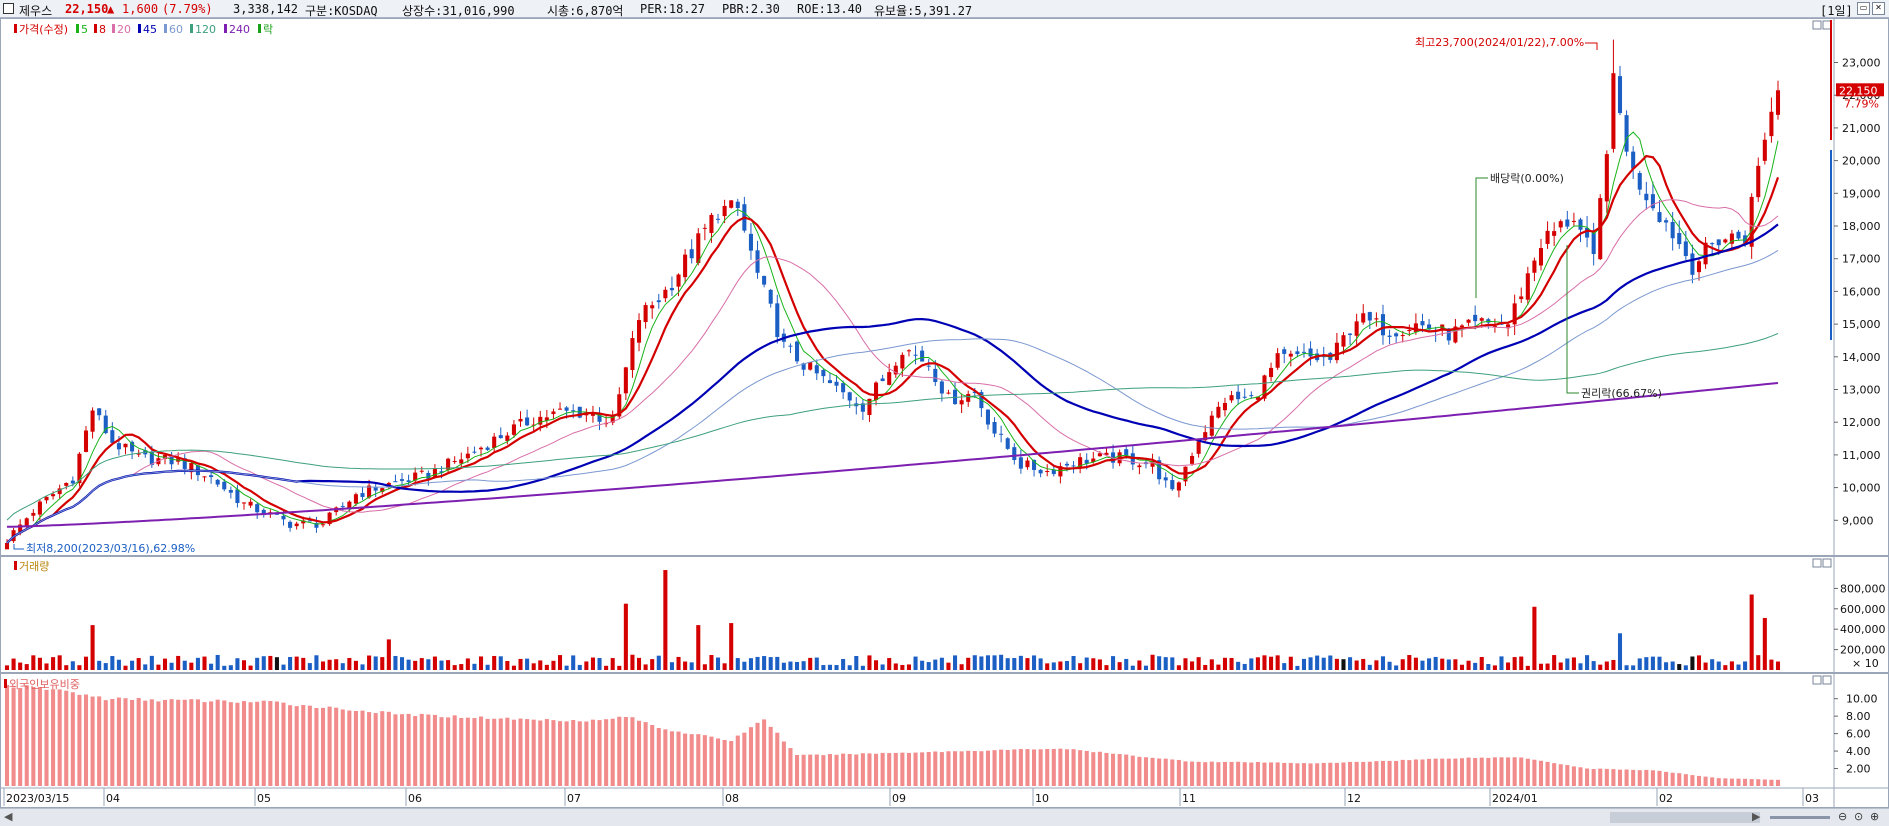 Image resolution: width=1889 pixels, height=826 pixels. I want to click on scroll-left-icon: ◀, so click(8, 816).